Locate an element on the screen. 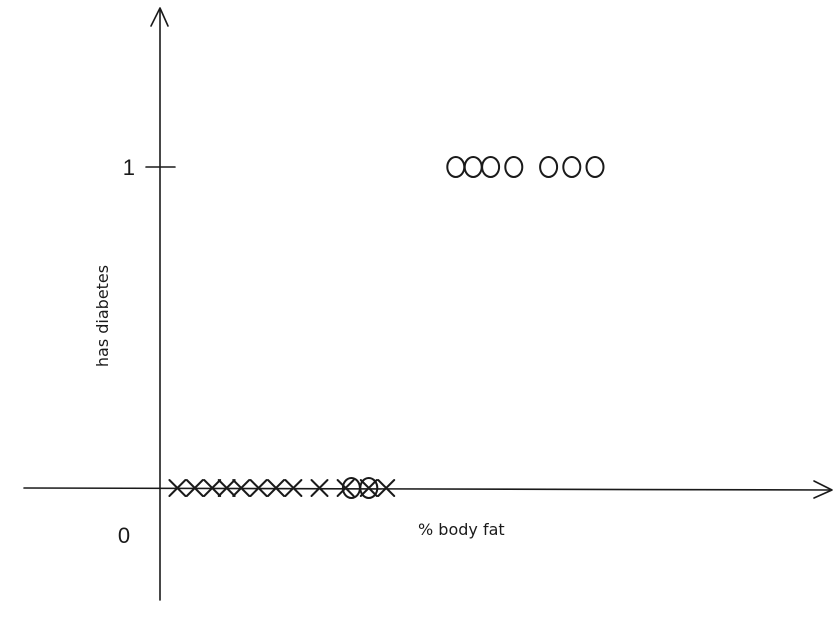  x-axis-label: % body fat is located at coordinates (461, 529).